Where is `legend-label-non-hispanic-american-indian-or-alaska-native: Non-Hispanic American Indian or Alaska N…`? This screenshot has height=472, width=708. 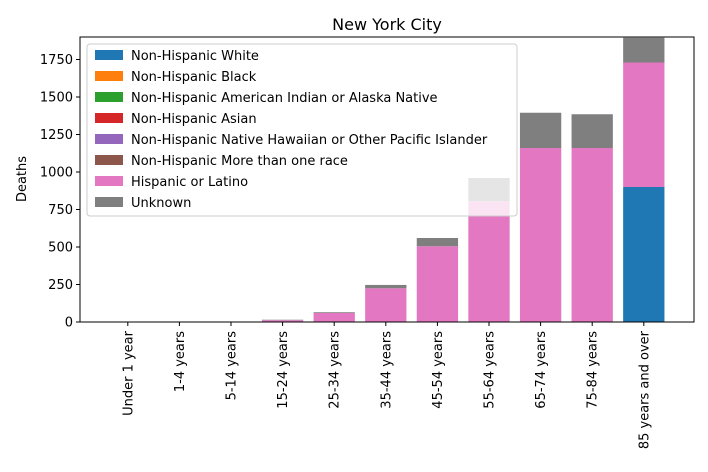 legend-label-non-hispanic-american-indian-or-alaska-native: Non-Hispanic American Indian or Alaska N… is located at coordinates (284, 98).